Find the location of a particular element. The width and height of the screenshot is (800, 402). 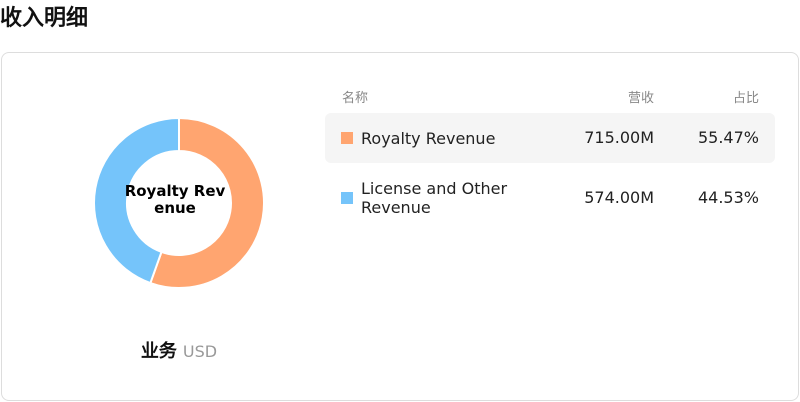

row-revenue: 715.00M is located at coordinates (619, 137).